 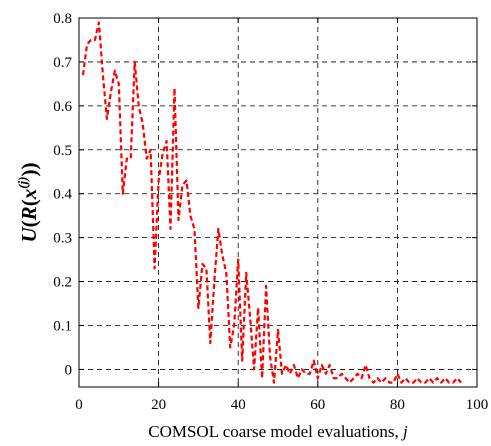 What do you see at coordinates (62, 63) in the screenshot?
I see `y-tick-label: 0.7` at bounding box center [62, 63].